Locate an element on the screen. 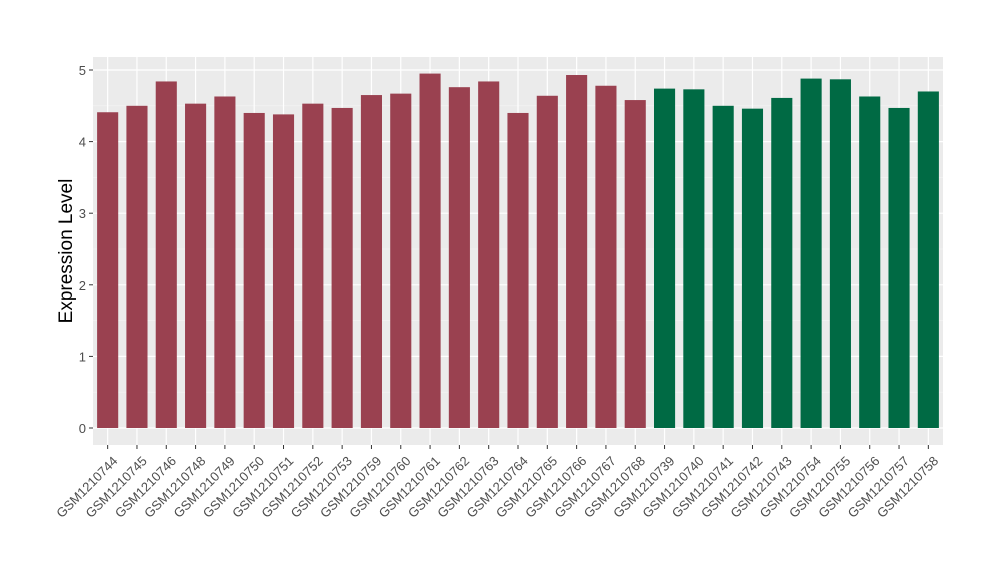 Image resolution: width=1000 pixels, height=585 pixels. bar-GSM1210763 is located at coordinates (489, 255).